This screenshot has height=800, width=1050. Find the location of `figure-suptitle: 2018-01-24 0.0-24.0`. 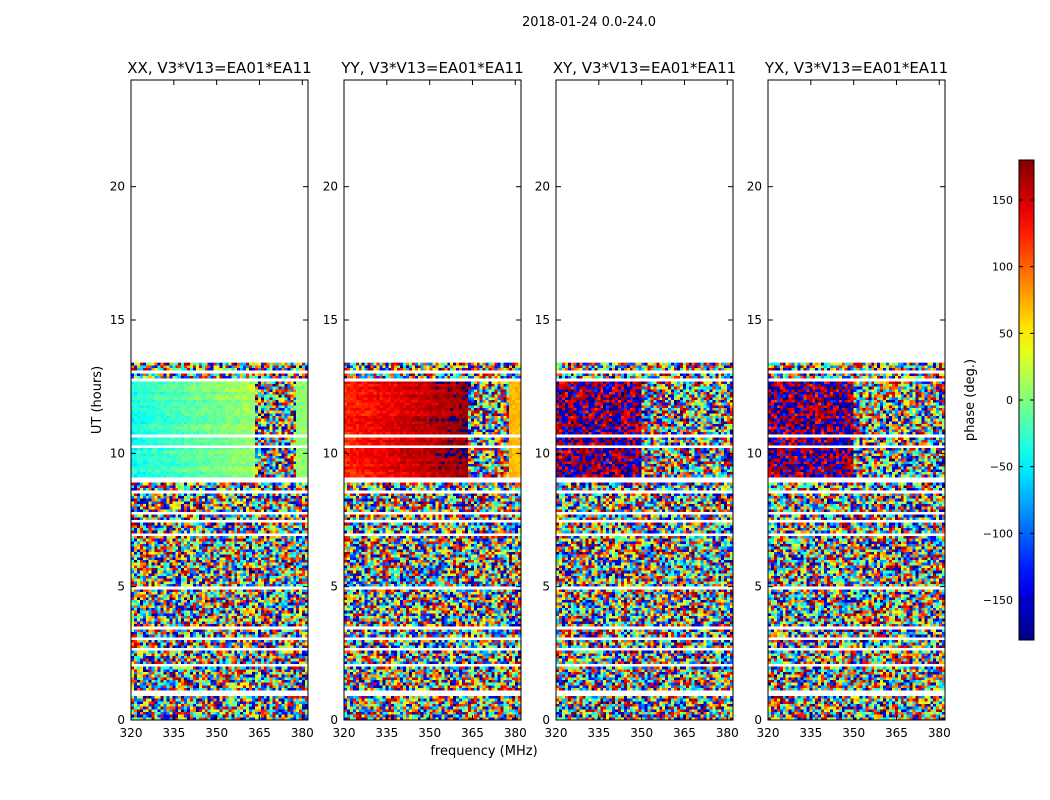

figure-suptitle: 2018-01-24 0.0-24.0 is located at coordinates (589, 22).